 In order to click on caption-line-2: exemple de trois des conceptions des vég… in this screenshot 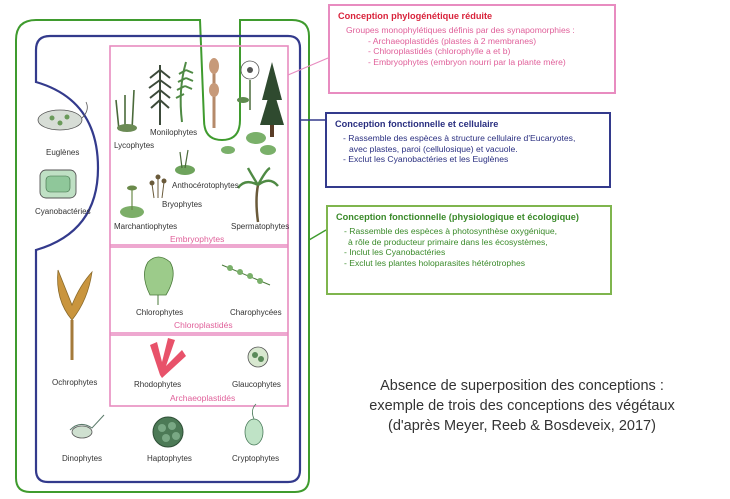, I will do `click(522, 406)`.